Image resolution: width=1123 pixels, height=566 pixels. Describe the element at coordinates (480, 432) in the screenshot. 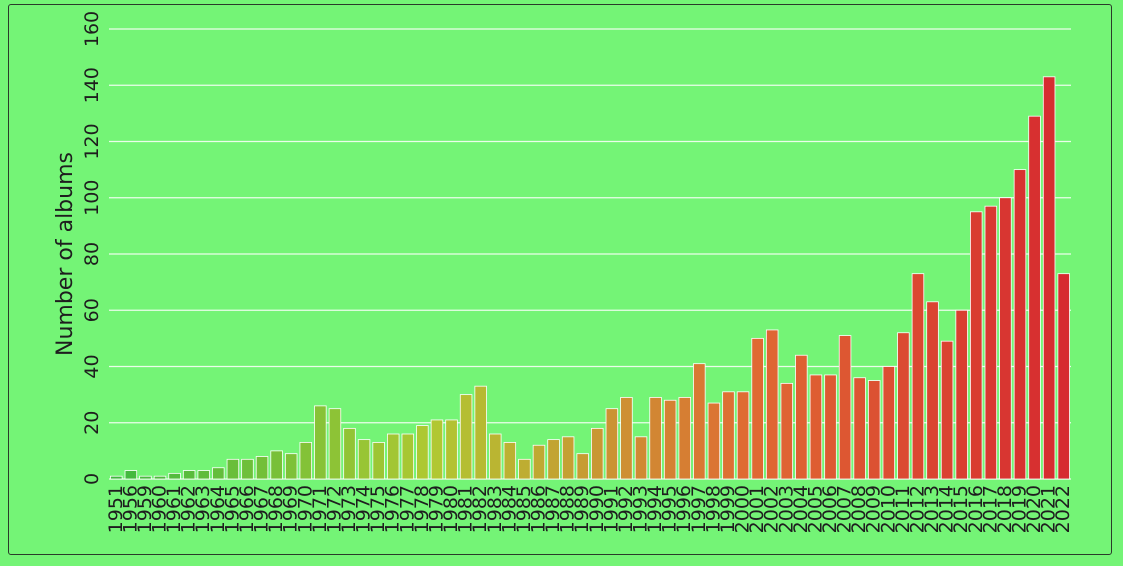

I see `bar-1982` at that location.